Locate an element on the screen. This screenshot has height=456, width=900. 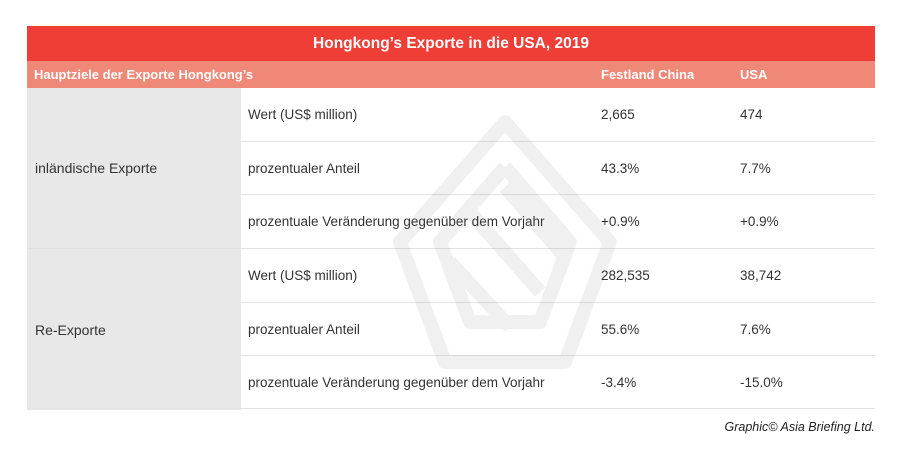
header-usa: USA is located at coordinates (754, 74).